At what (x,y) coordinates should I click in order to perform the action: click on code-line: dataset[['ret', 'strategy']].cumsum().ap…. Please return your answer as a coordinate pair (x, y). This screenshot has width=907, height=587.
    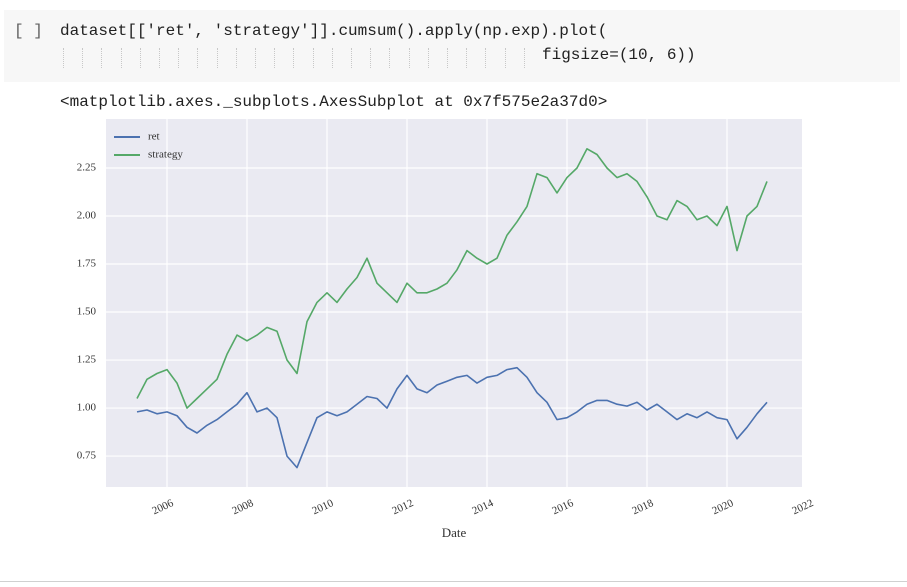
    Looking at the image, I should click on (334, 31).